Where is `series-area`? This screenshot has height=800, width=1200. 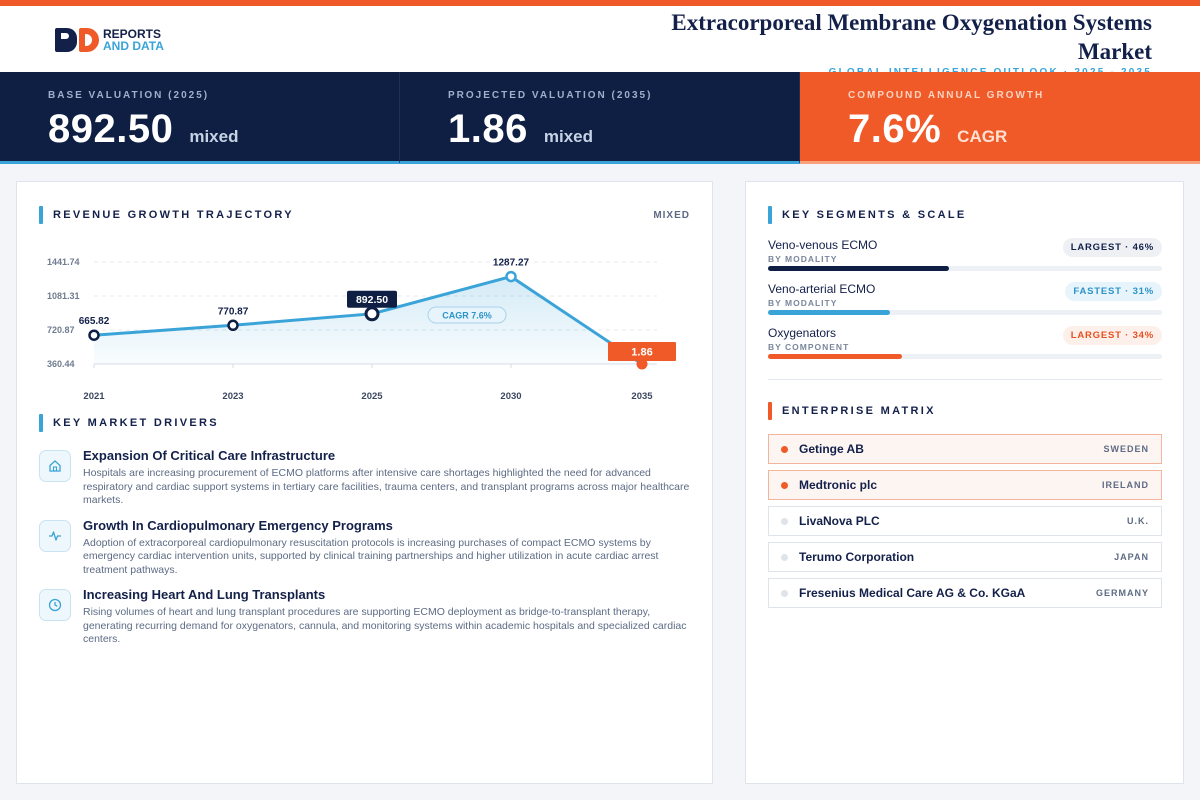
series-area is located at coordinates (368, 320).